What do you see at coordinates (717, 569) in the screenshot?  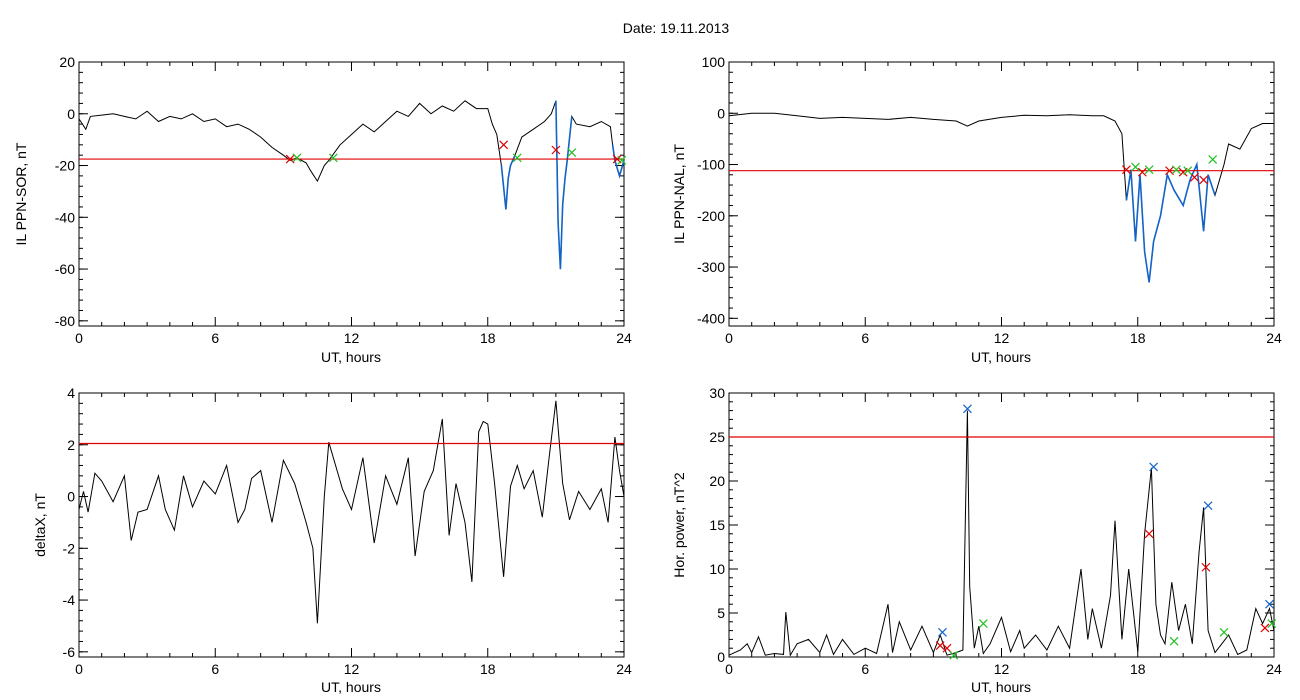 I see `power-ytick-label: 10` at bounding box center [717, 569].